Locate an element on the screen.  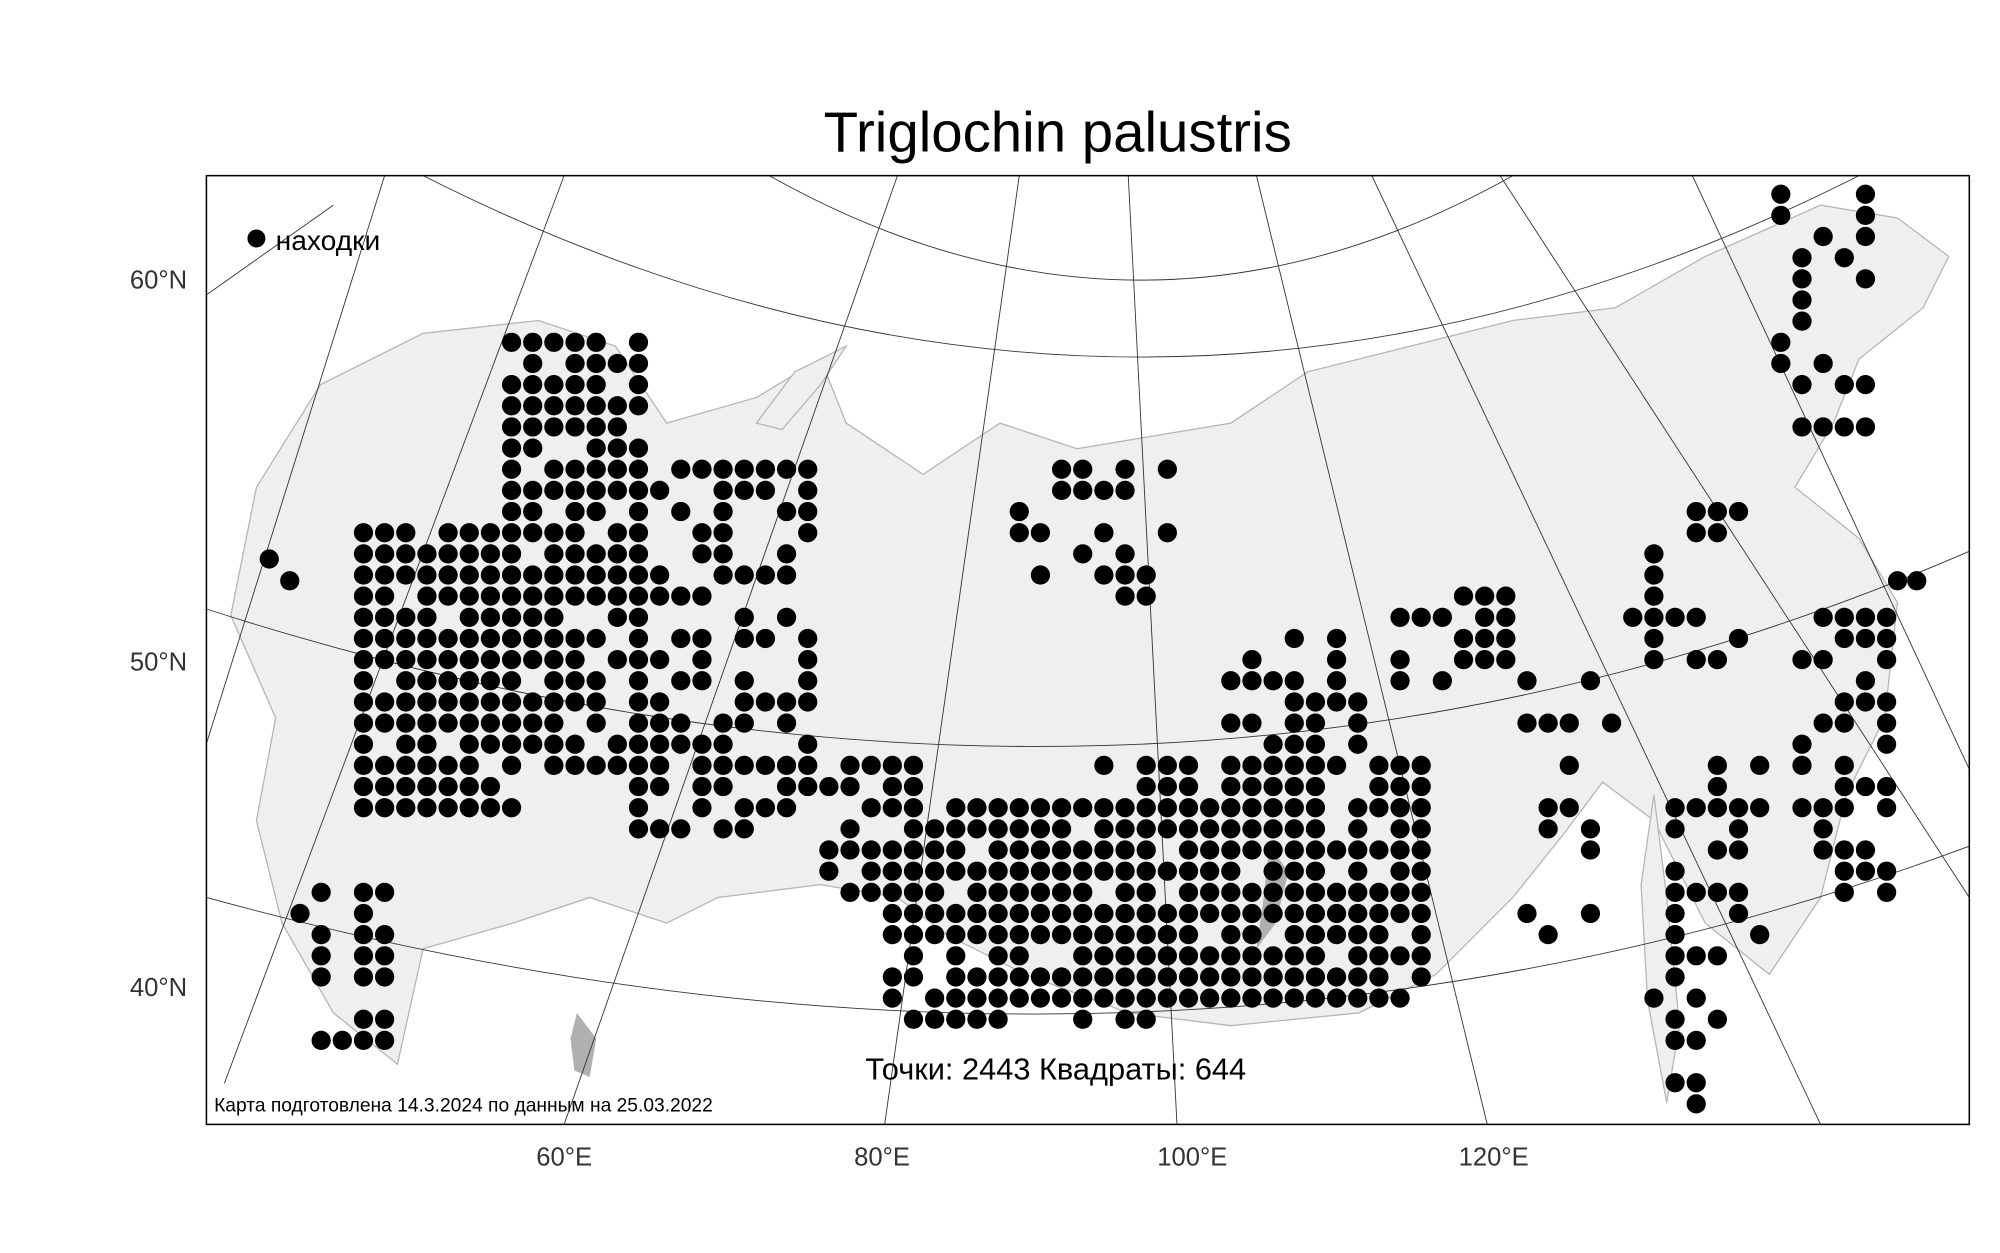
meridian-80e is located at coordinates (952, 650).